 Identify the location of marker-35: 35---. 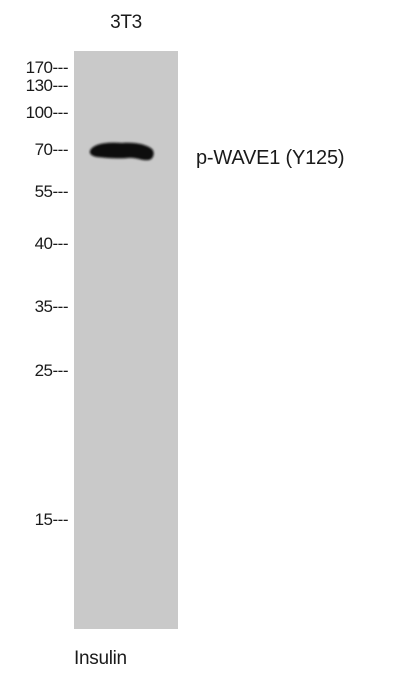
(51, 306).